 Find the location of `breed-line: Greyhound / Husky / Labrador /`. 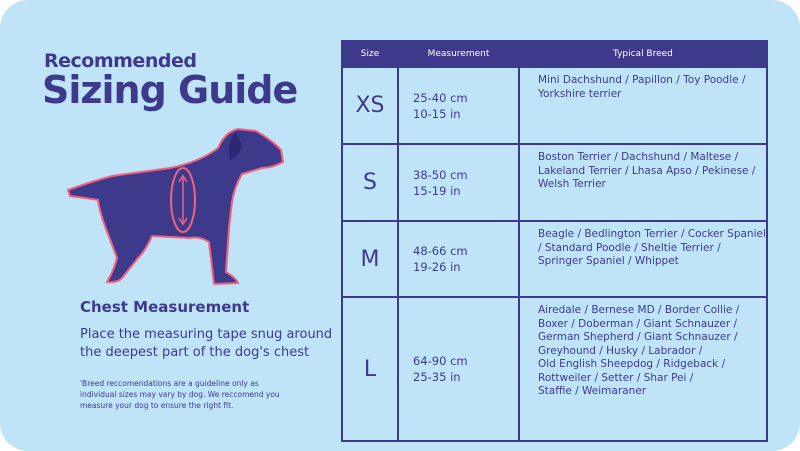

breed-line: Greyhound / Husky / Labrador / is located at coordinates (620, 350).